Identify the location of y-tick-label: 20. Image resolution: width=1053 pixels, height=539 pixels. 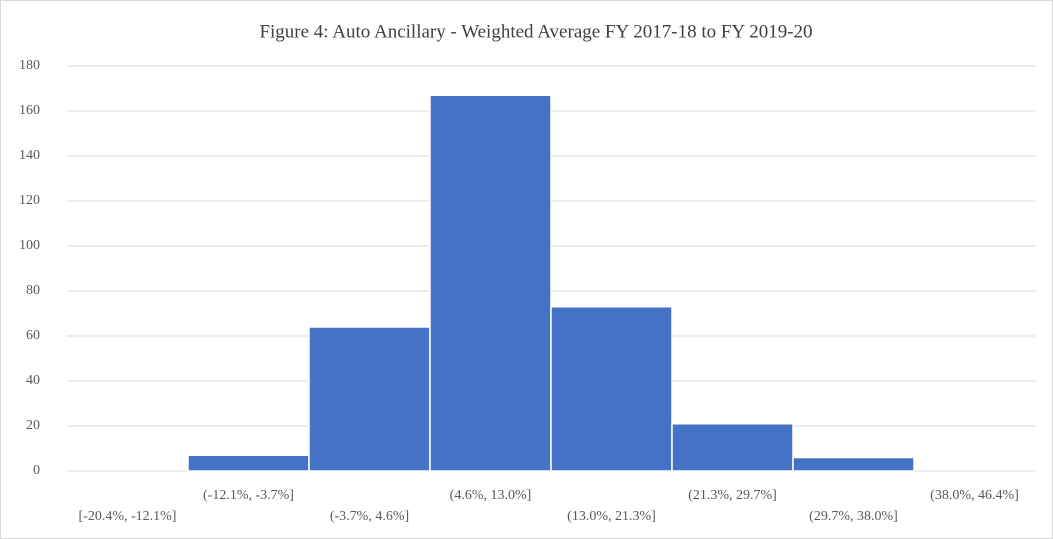
(33, 425).